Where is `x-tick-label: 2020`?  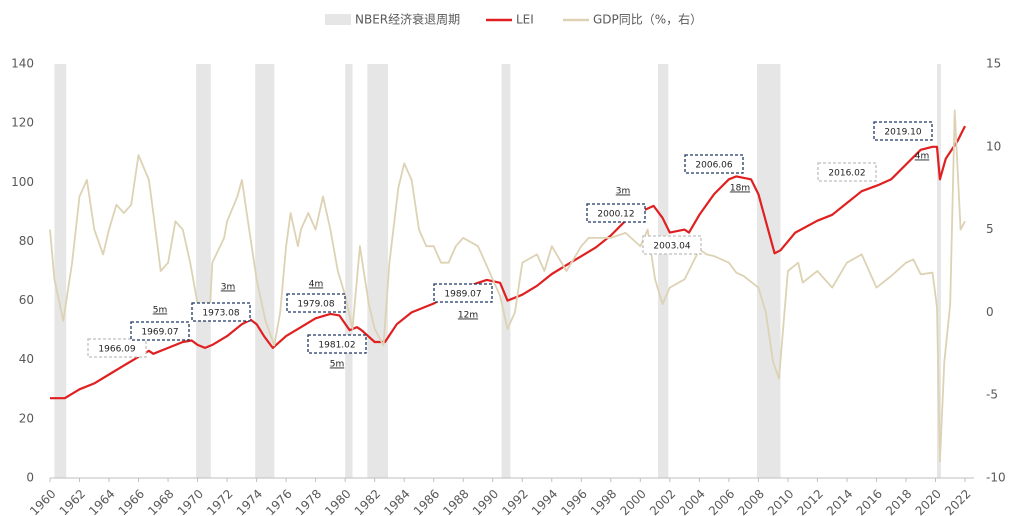 x-tick-label: 2020 is located at coordinates (928, 501).